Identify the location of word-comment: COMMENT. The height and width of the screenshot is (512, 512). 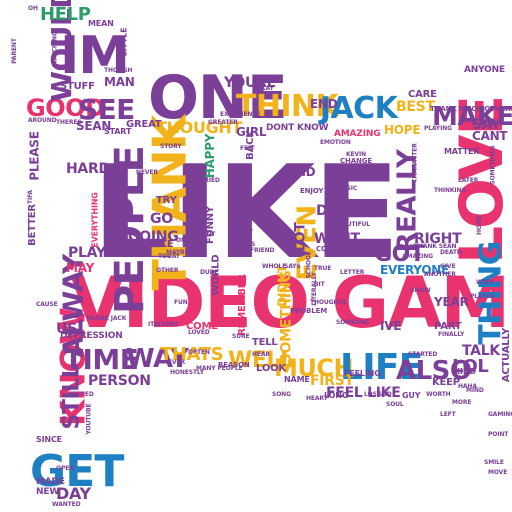
(336, 249).